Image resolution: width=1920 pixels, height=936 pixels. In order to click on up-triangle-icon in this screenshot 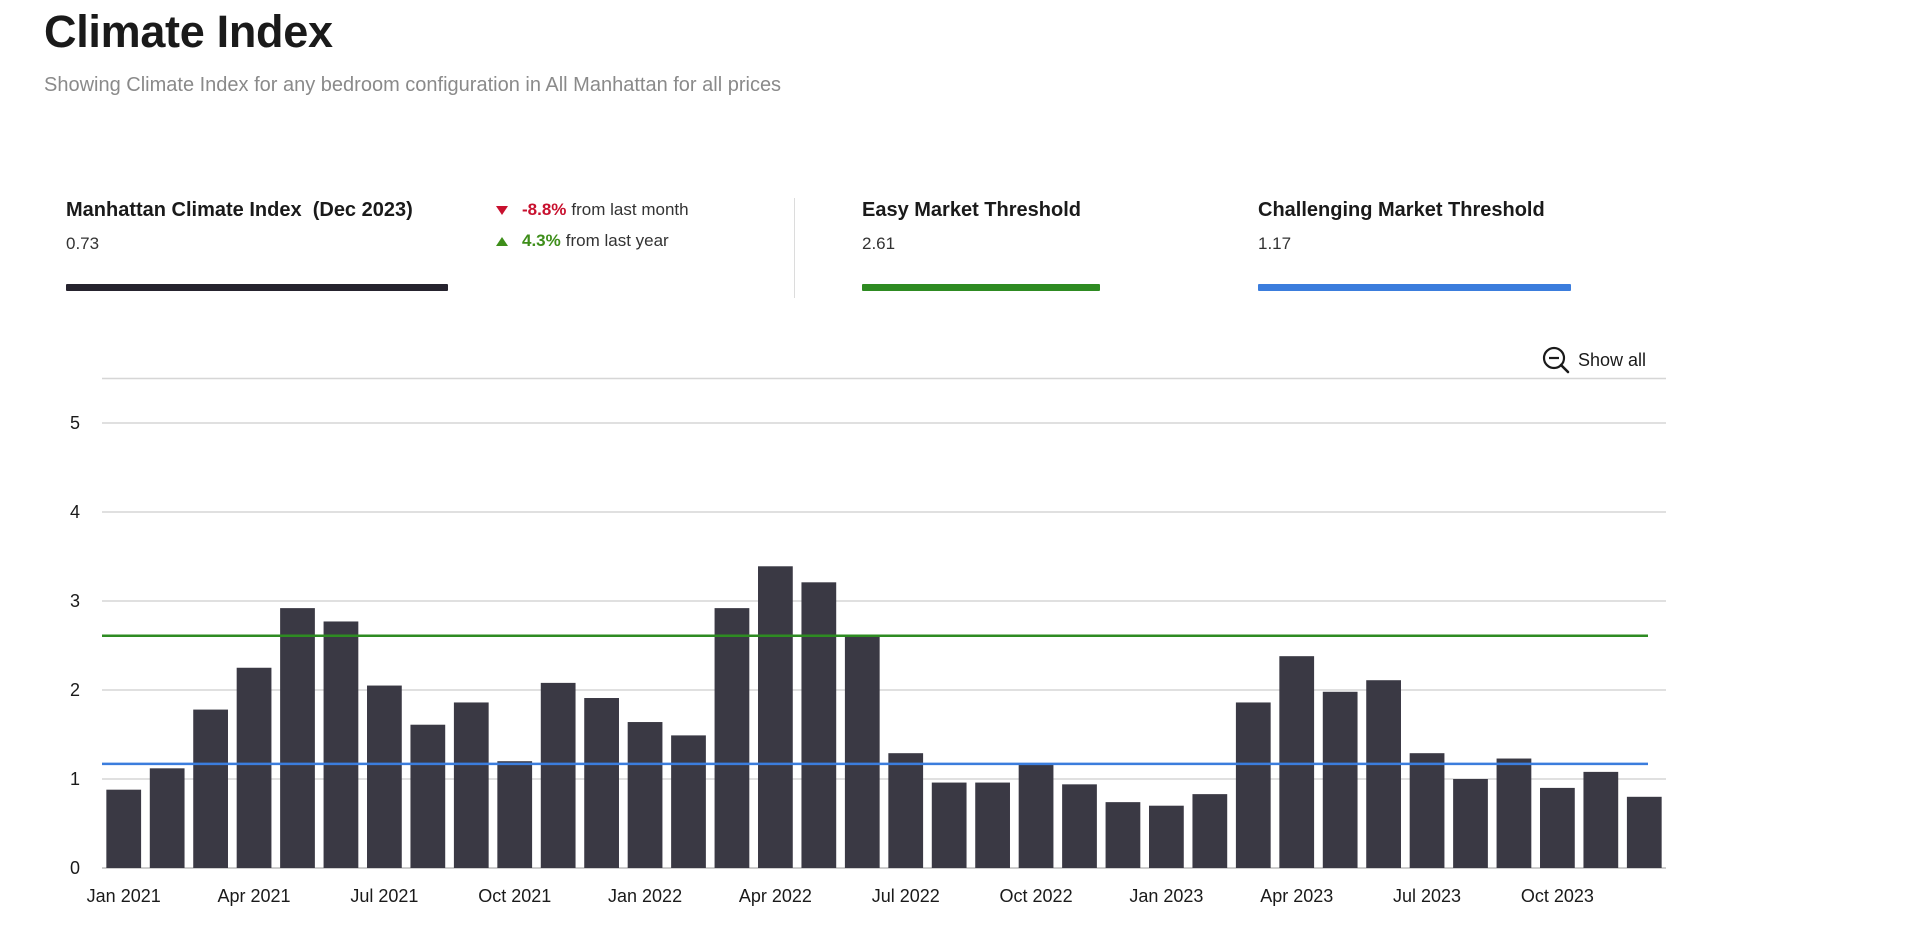, I will do `click(502, 241)`.